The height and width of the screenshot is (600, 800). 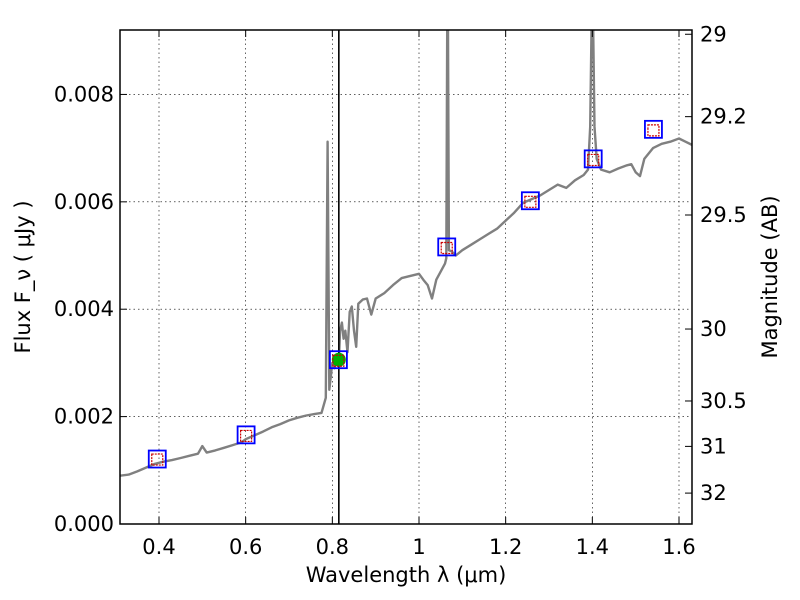 I want to click on mag-tick-label: 29, so click(x=713, y=34).